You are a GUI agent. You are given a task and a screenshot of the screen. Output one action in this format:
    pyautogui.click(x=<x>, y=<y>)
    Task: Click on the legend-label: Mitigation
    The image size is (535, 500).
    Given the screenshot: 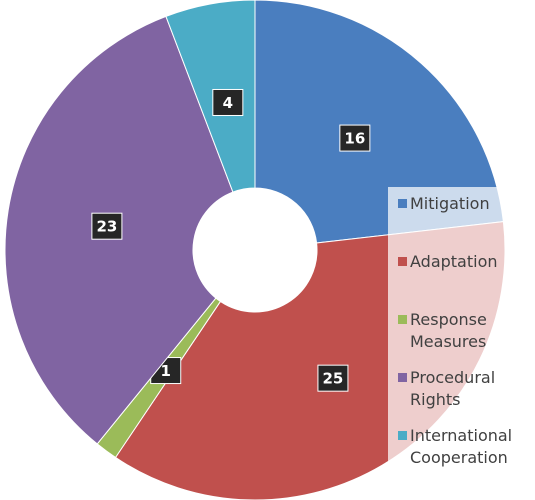 What is the action you would take?
    pyautogui.click(x=450, y=203)
    